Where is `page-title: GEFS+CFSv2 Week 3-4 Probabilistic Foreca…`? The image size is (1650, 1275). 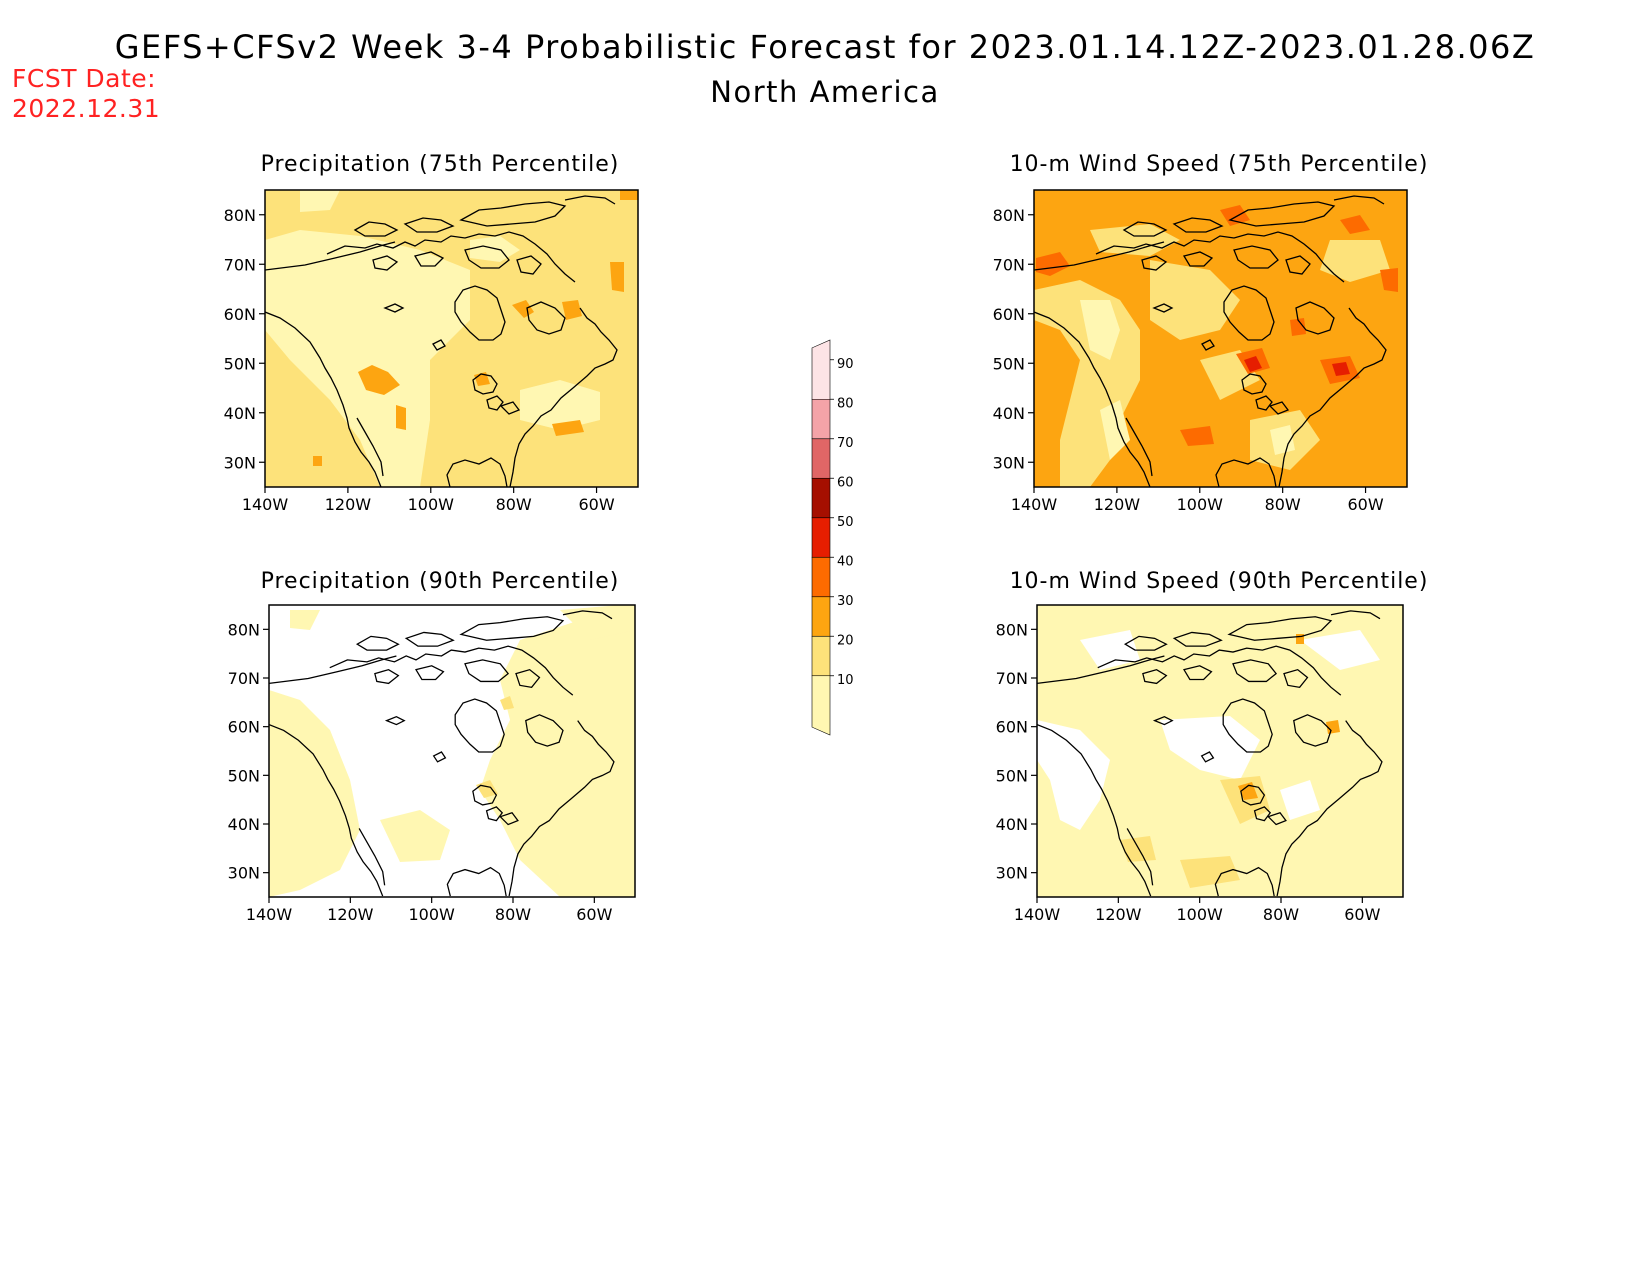
page-title: GEFS+CFSv2 Week 3-4 Probabilistic Foreca… is located at coordinates (825, 47).